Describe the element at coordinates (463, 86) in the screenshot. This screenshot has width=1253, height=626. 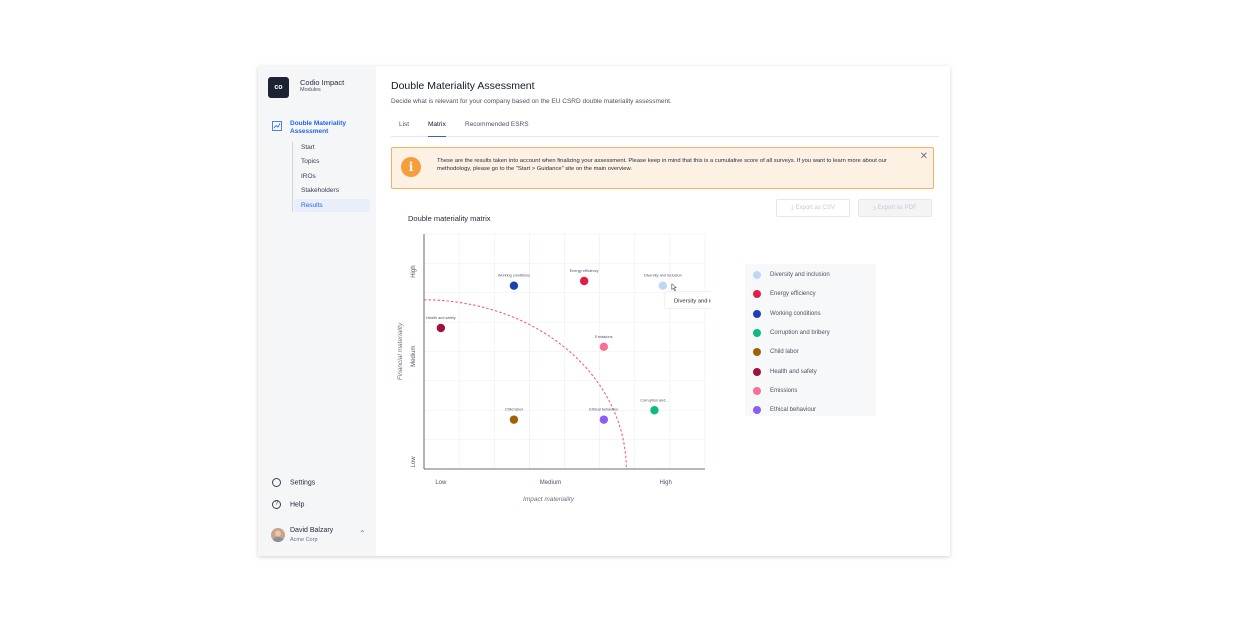
I see `page-title: Double Materiality Assessment` at that location.